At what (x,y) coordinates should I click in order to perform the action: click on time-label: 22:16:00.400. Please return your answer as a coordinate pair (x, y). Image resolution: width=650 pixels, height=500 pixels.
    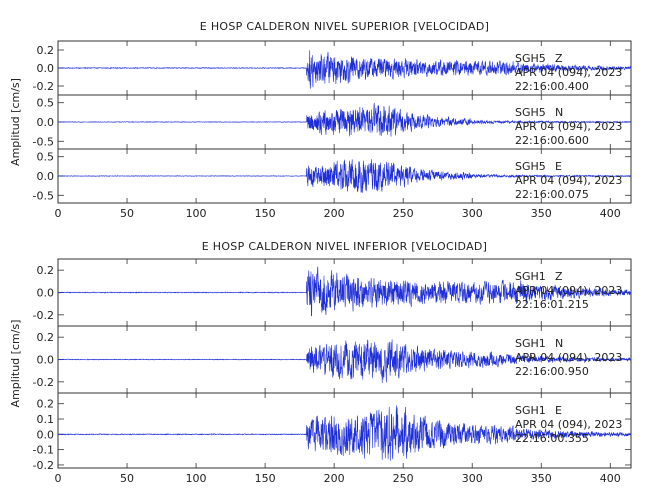
    Looking at the image, I should click on (552, 86).